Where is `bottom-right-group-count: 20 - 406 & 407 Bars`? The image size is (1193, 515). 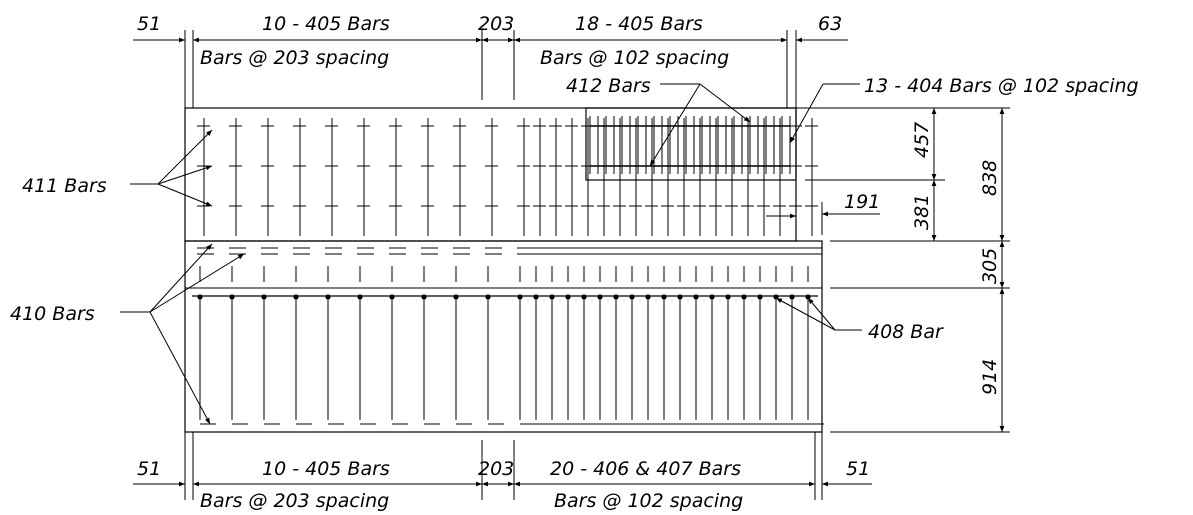
bottom-right-group-count: 20 - 406 & 407 Bars is located at coordinates (645, 469).